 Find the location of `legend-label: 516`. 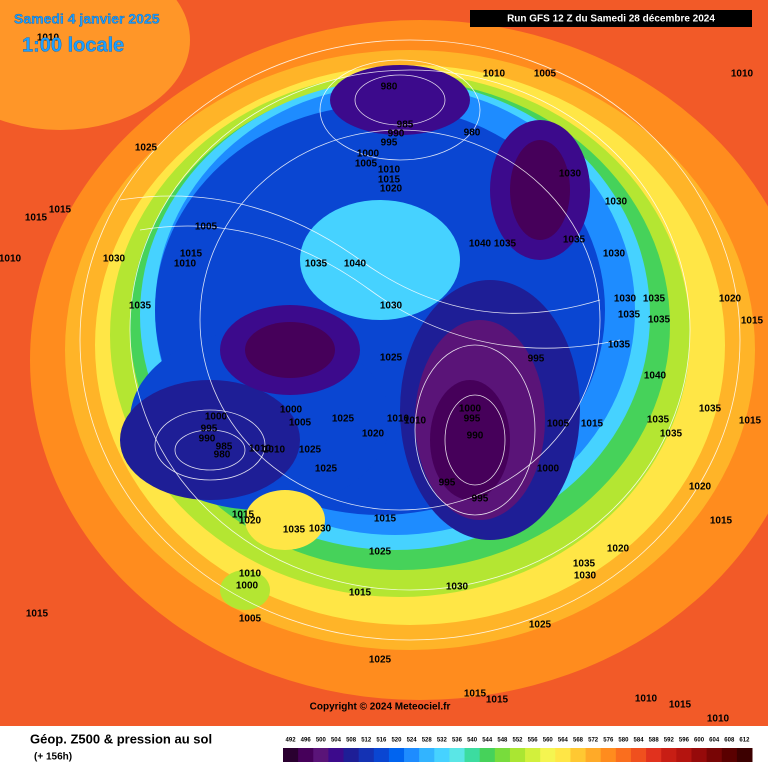

legend-label: 516 is located at coordinates (381, 741).